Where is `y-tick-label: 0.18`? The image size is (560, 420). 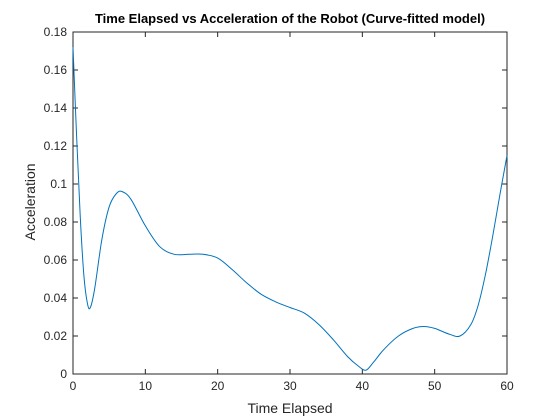 y-tick-label: 0.18 is located at coordinates (56, 32).